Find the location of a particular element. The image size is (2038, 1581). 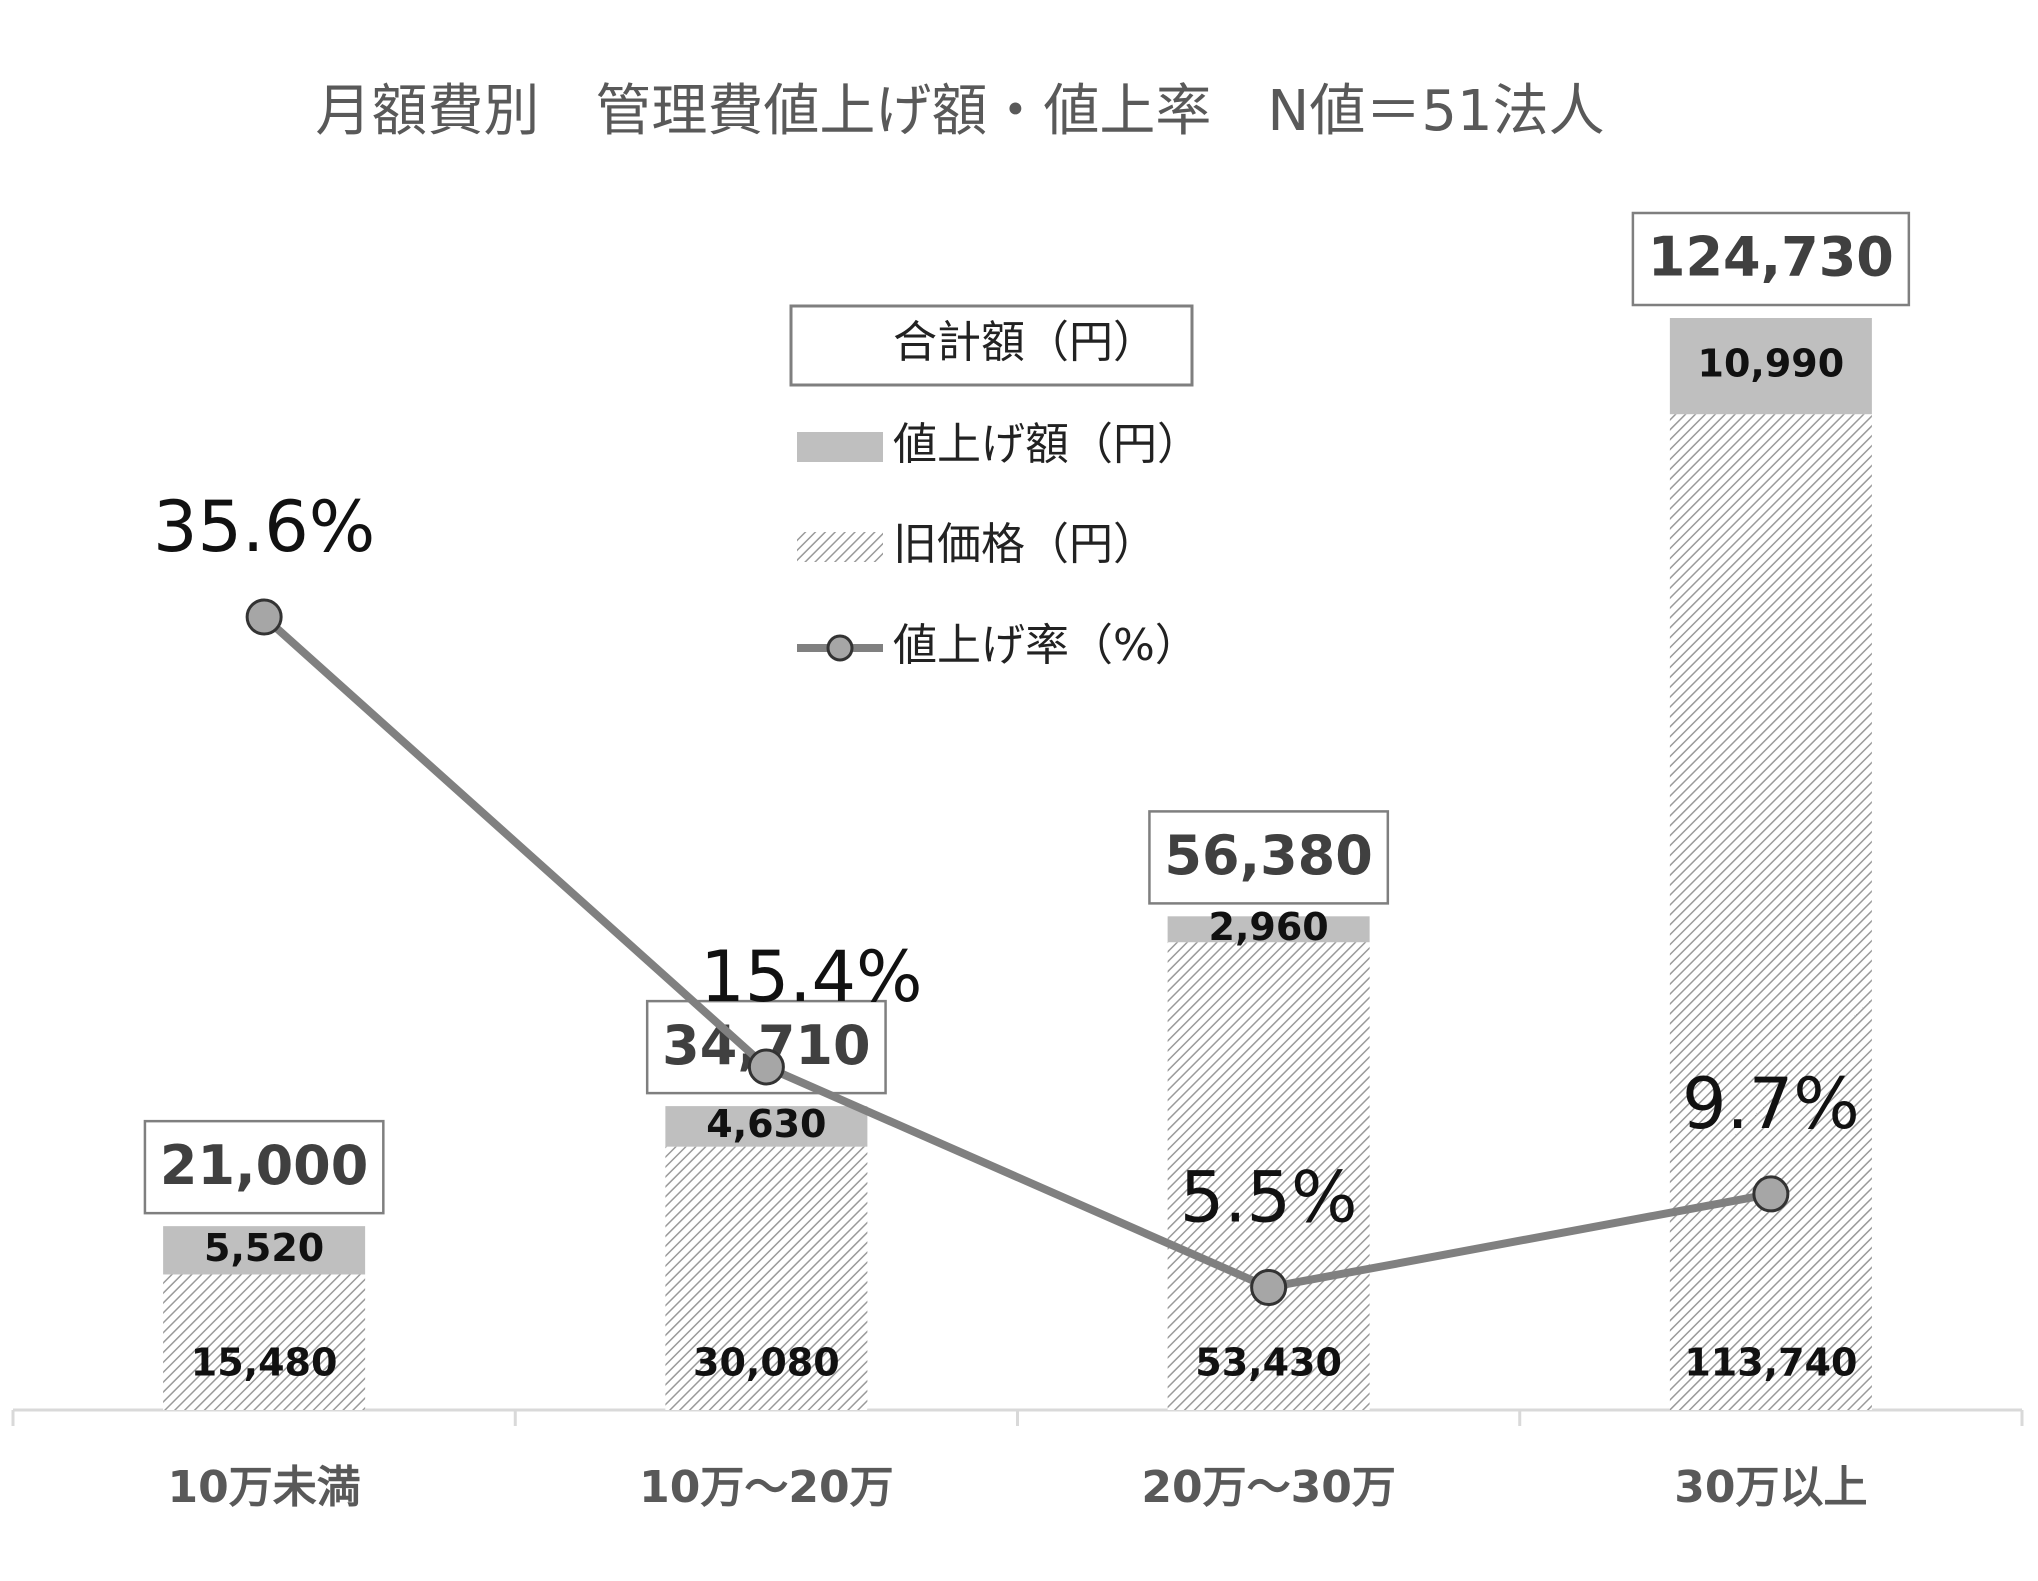

data-label: 21,000 is located at coordinates (264, 1165).